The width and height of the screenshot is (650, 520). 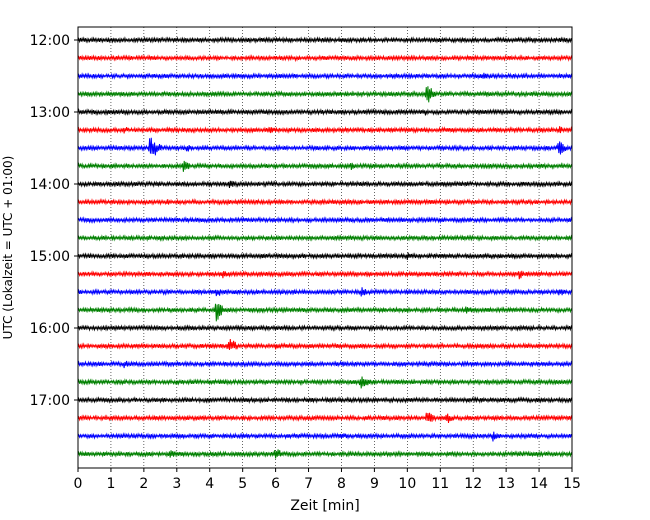 What do you see at coordinates (50, 257) in the screenshot?
I see `y-tick-label: 15:00` at bounding box center [50, 257].